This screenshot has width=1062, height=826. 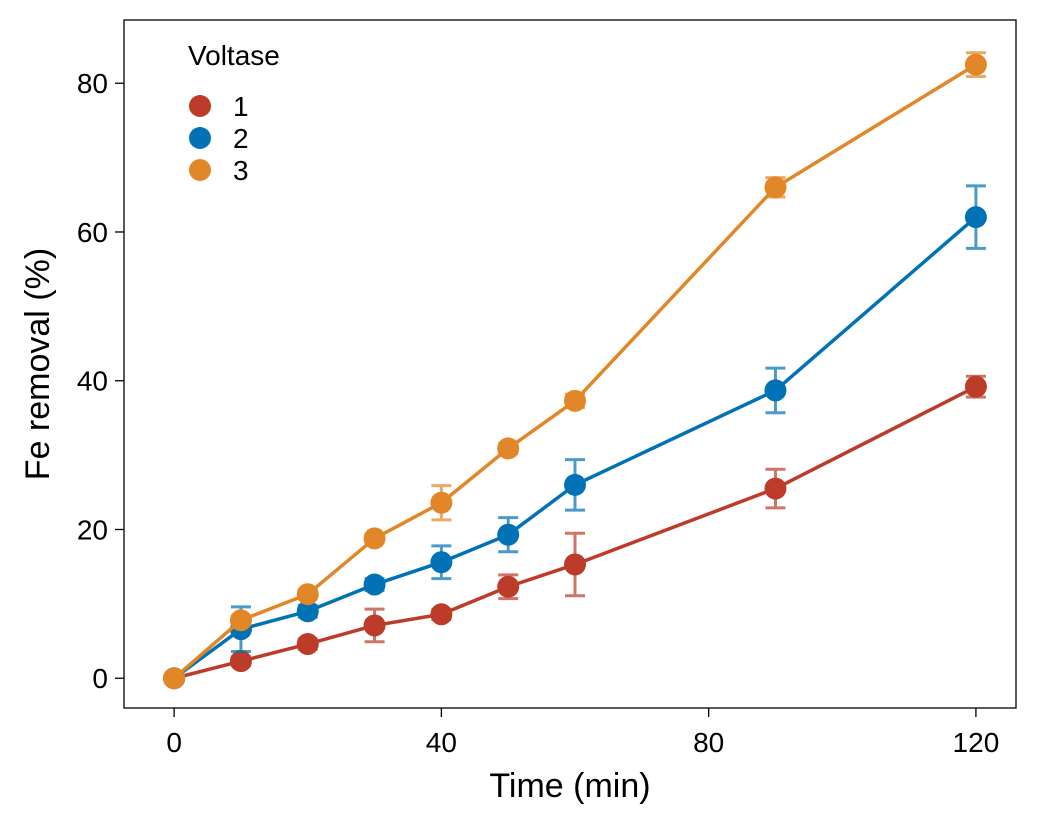 What do you see at coordinates (441, 742) in the screenshot?
I see `x-tick-label: 40` at bounding box center [441, 742].